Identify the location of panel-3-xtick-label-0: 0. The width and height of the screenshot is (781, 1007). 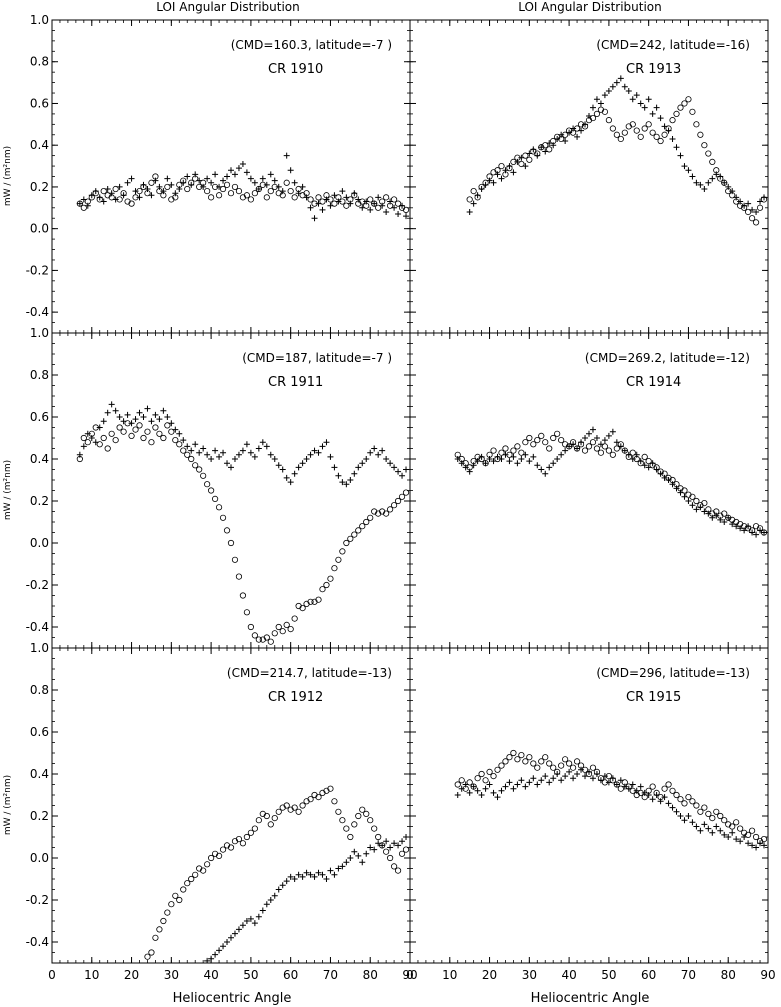
(52, 975).